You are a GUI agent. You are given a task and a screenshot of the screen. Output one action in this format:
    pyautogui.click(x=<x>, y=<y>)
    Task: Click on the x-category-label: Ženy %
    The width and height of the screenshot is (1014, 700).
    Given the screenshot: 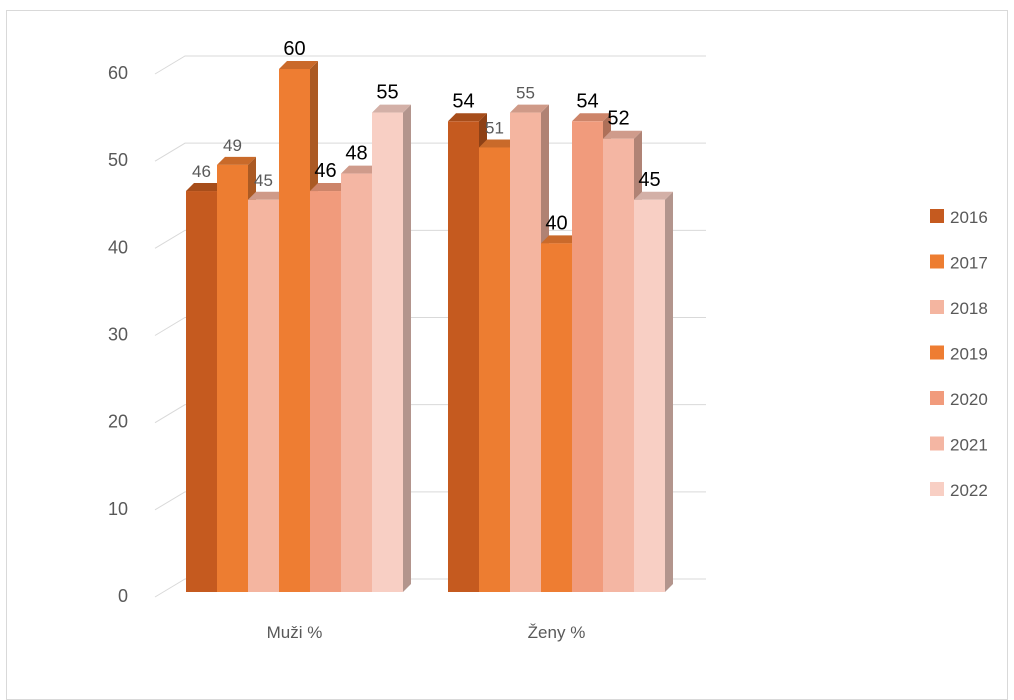 What is the action you would take?
    pyautogui.click(x=557, y=632)
    